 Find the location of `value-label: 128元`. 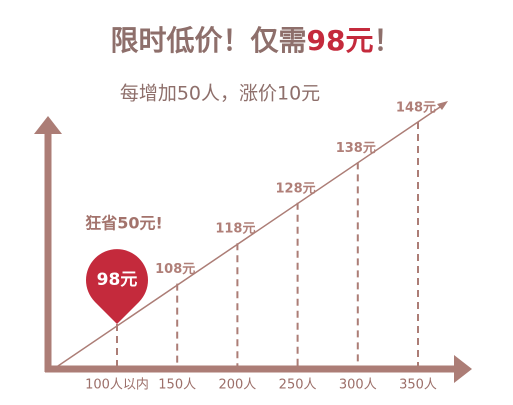

value-label: 128元 is located at coordinates (296, 188).